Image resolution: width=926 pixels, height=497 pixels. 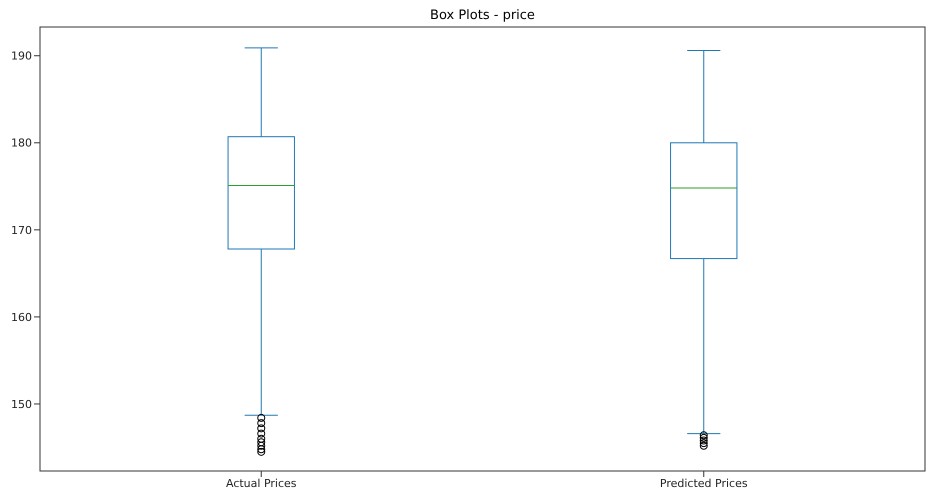 I want to click on x-tick-label: Predicted Prices, so click(x=704, y=483).